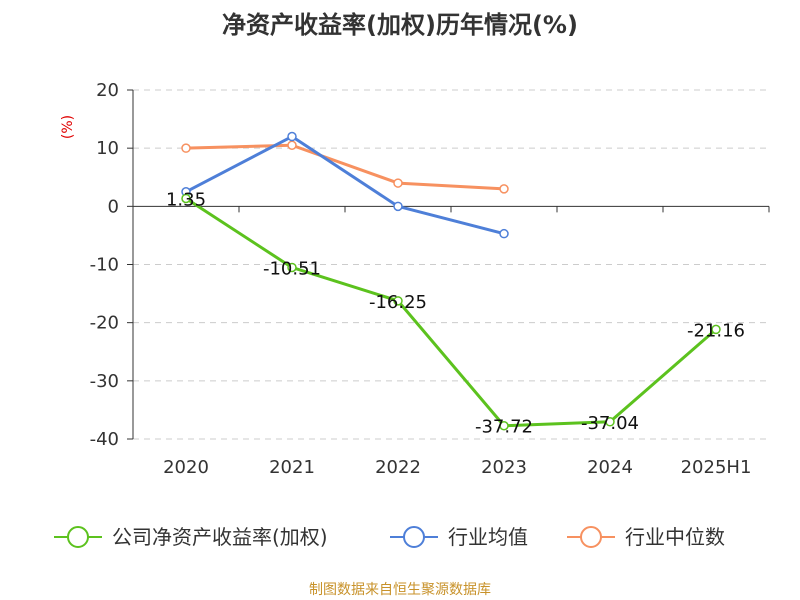 The image size is (800, 600). What do you see at coordinates (400, 25) in the screenshot?
I see `chart-title: 净资产收益率(加权)历年情况(%)` at bounding box center [400, 25].